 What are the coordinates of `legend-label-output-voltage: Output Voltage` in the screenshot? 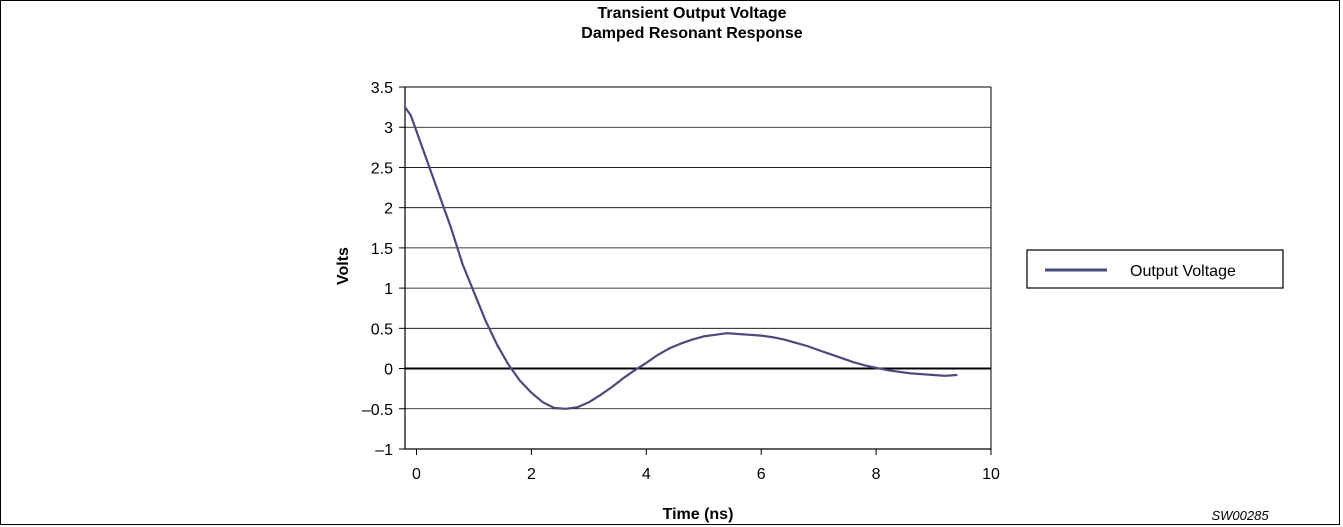 It's located at (1183, 271).